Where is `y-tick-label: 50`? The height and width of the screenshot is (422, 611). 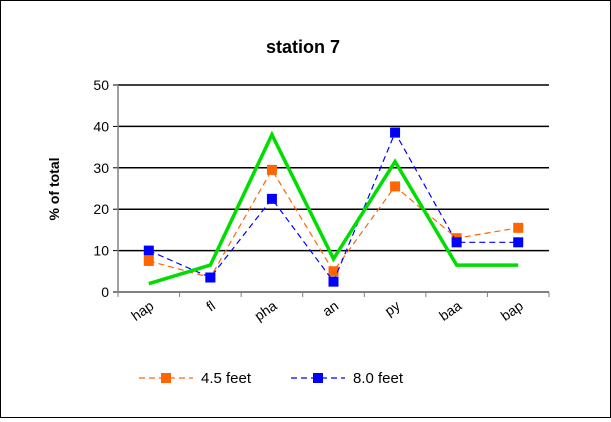 y-tick-label: 50 is located at coordinates (101, 85).